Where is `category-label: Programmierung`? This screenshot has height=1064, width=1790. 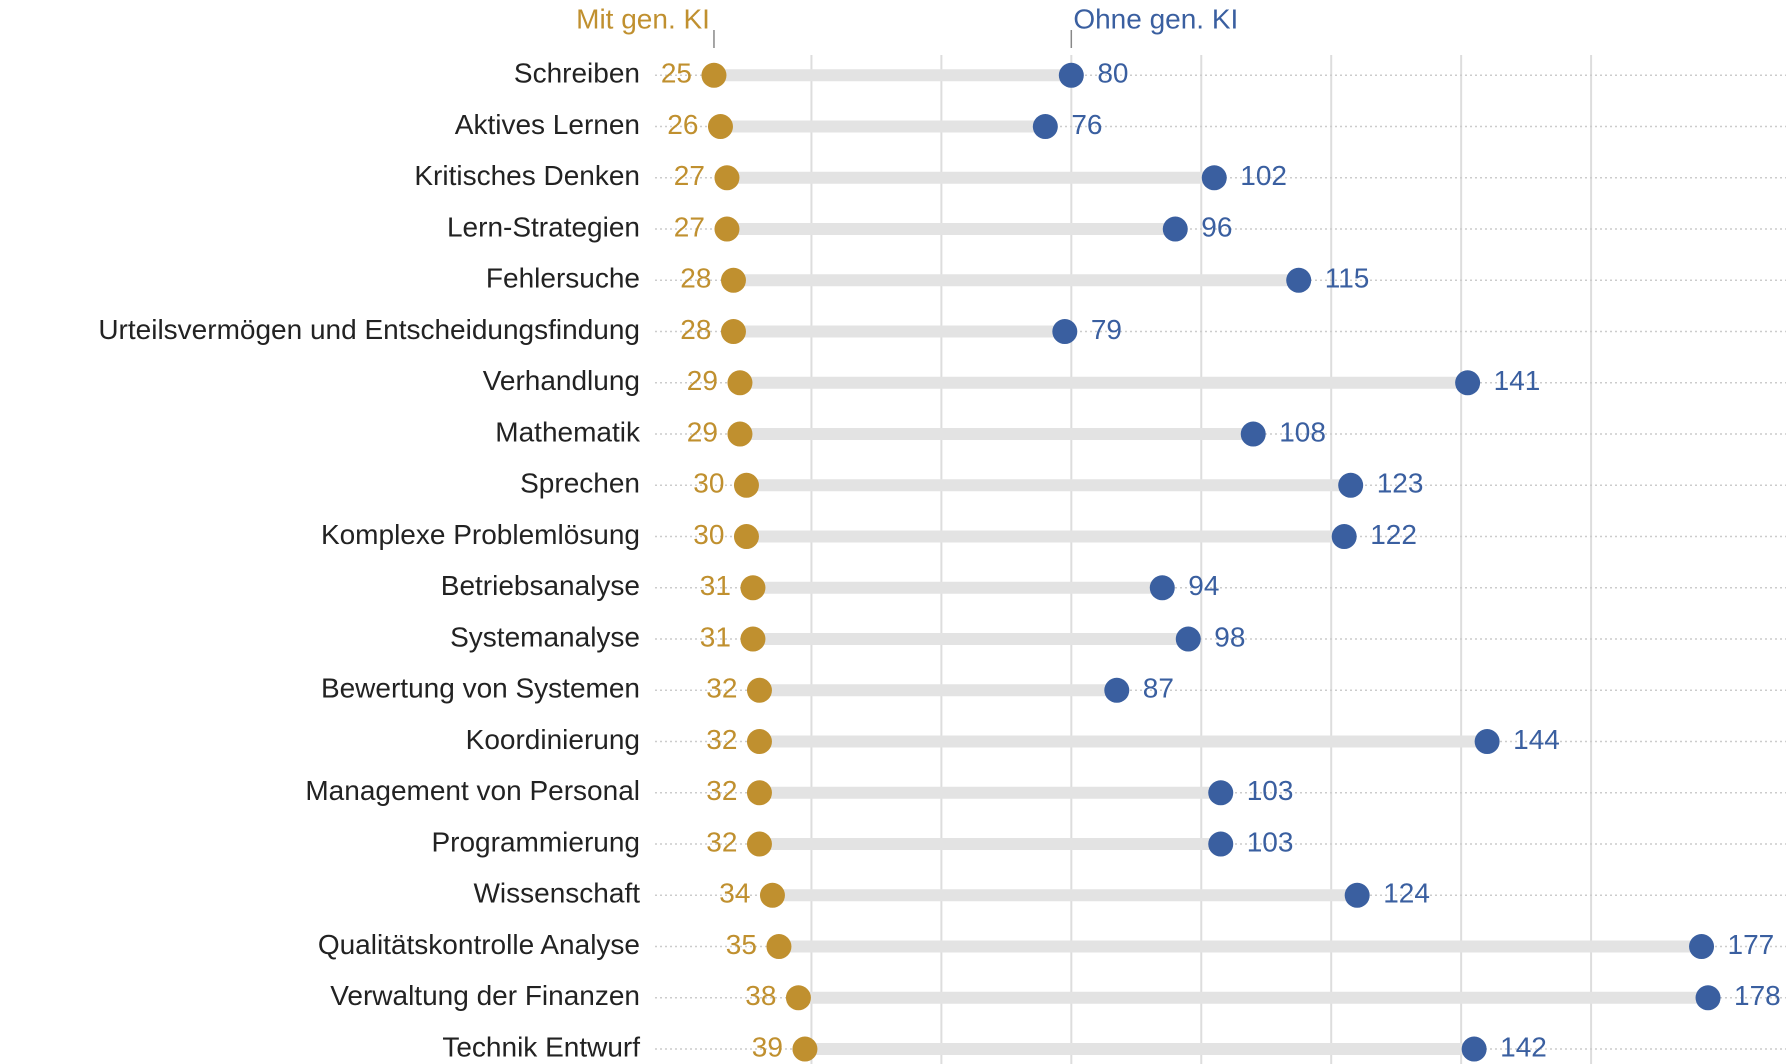
category-label: Programmierung is located at coordinates (535, 841).